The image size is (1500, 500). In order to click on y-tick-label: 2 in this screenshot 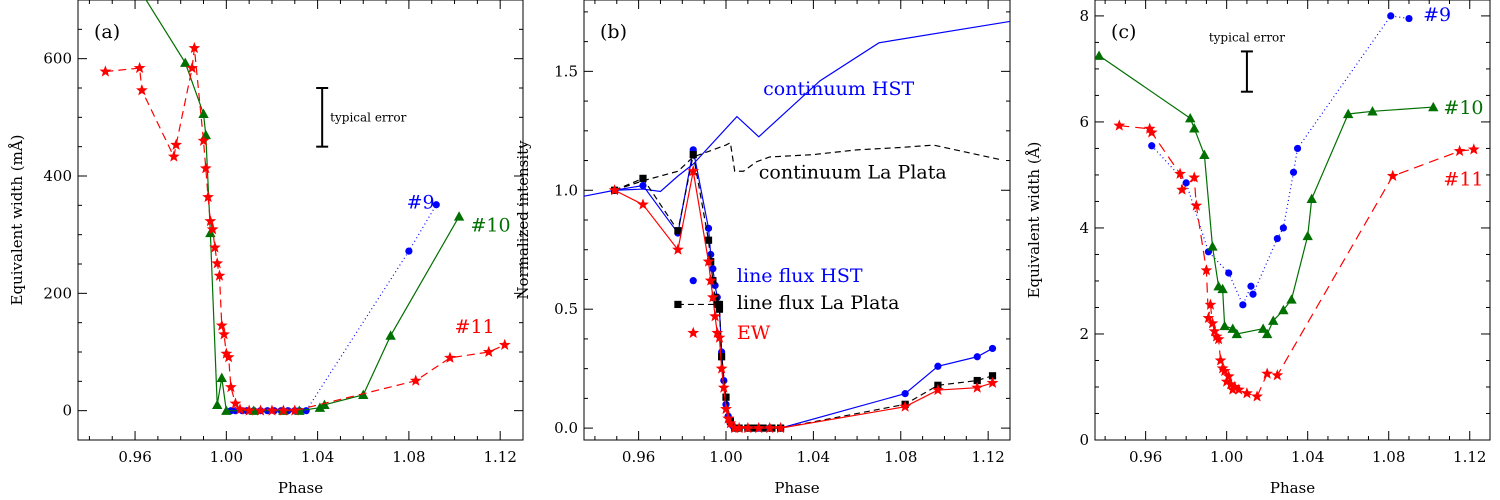, I will do `click(1084, 334)`.